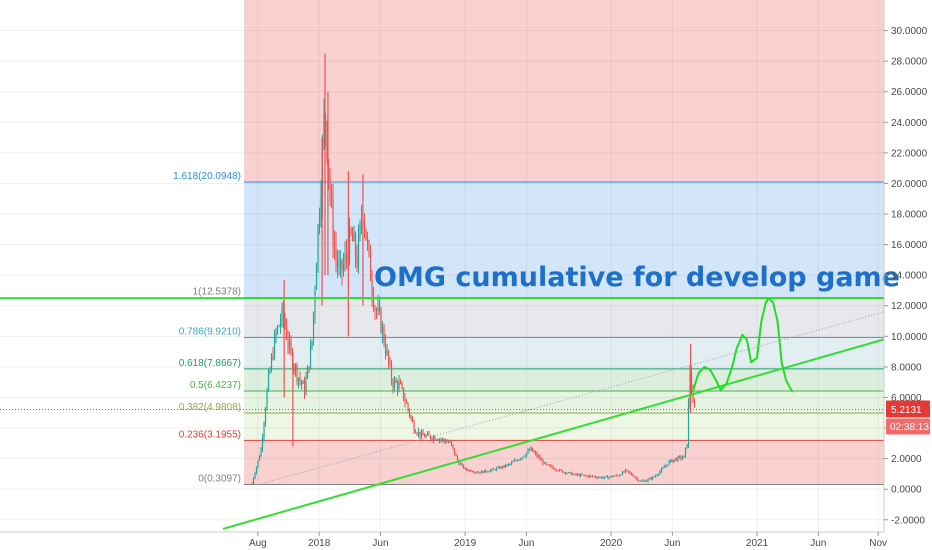 This screenshot has width=932, height=550. I want to click on fib-label-0.382: 0.382(4.9808), so click(210, 407).